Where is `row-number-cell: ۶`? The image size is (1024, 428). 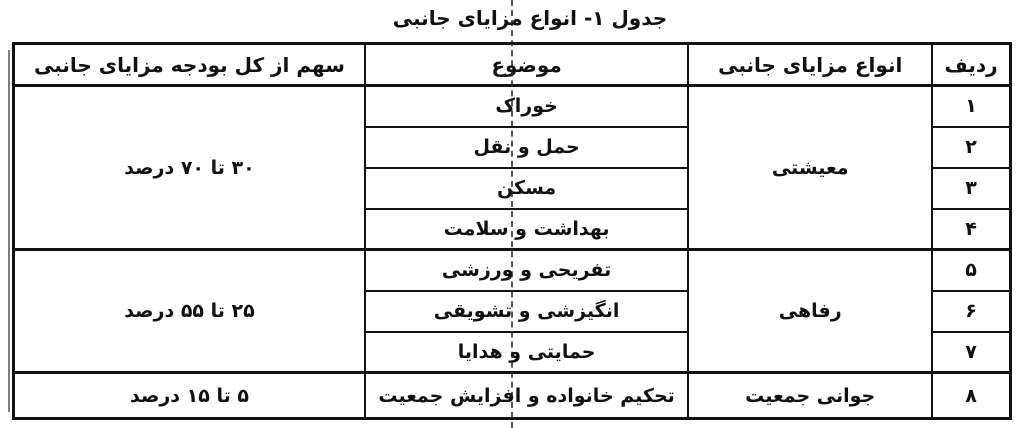
row-number-cell: ۶ is located at coordinates (971, 311).